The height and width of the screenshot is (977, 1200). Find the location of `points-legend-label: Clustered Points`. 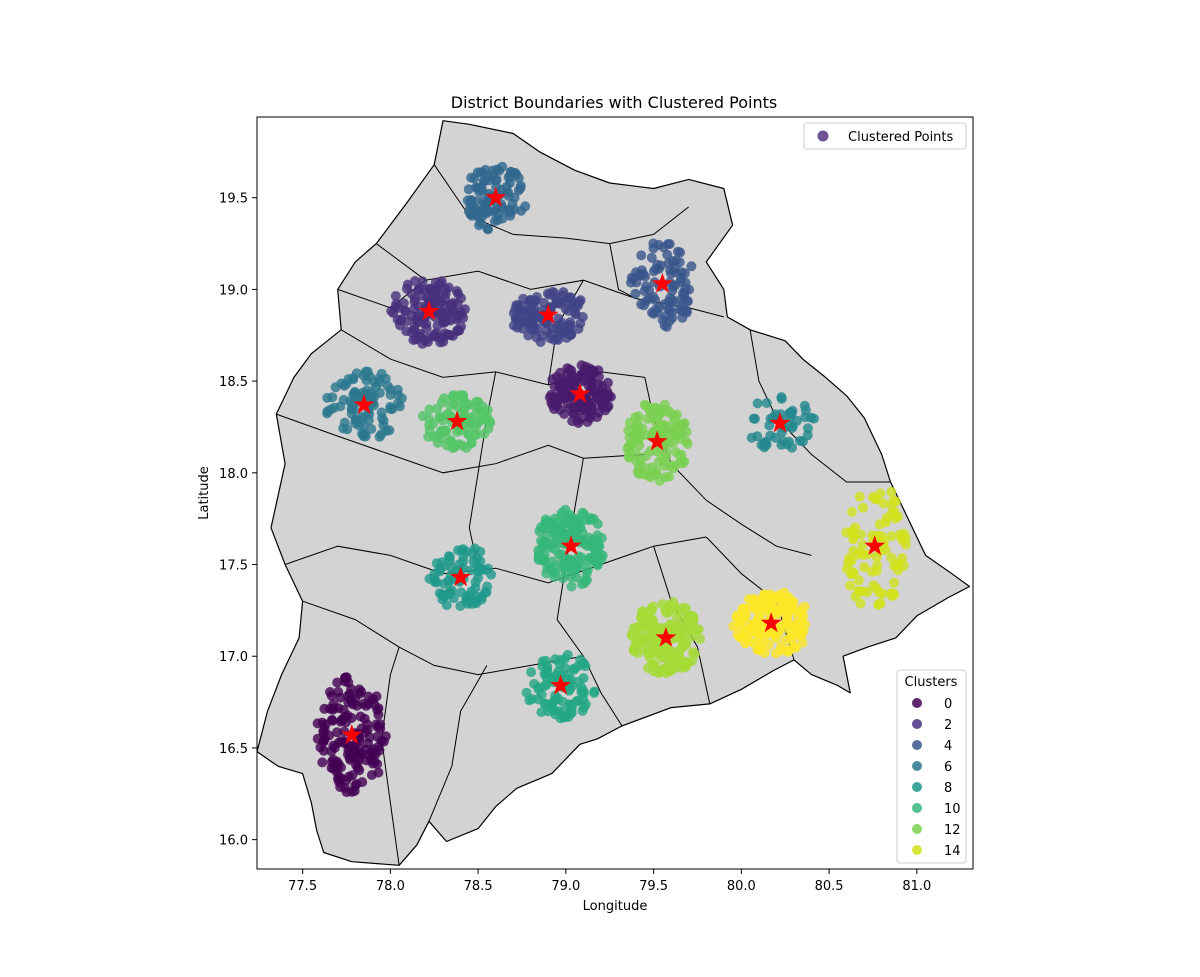

points-legend-label: Clustered Points is located at coordinates (901, 137).